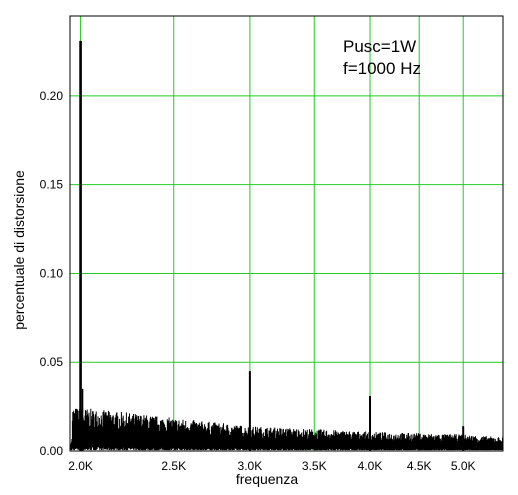 This screenshot has width=518, height=495. What do you see at coordinates (370, 466) in the screenshot?
I see `x-tick-label: 4.0K` at bounding box center [370, 466].